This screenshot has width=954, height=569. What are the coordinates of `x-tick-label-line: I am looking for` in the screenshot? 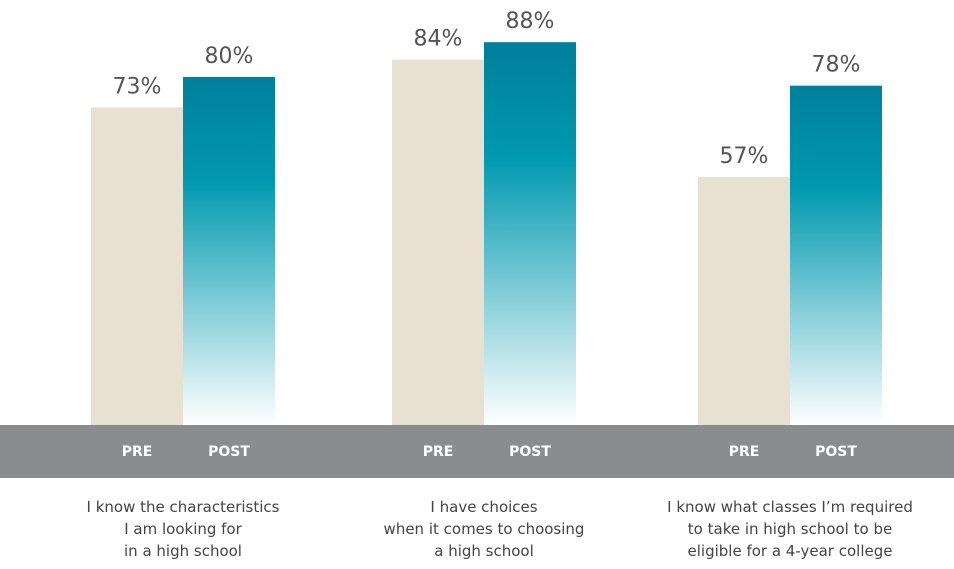 It's located at (183, 529).